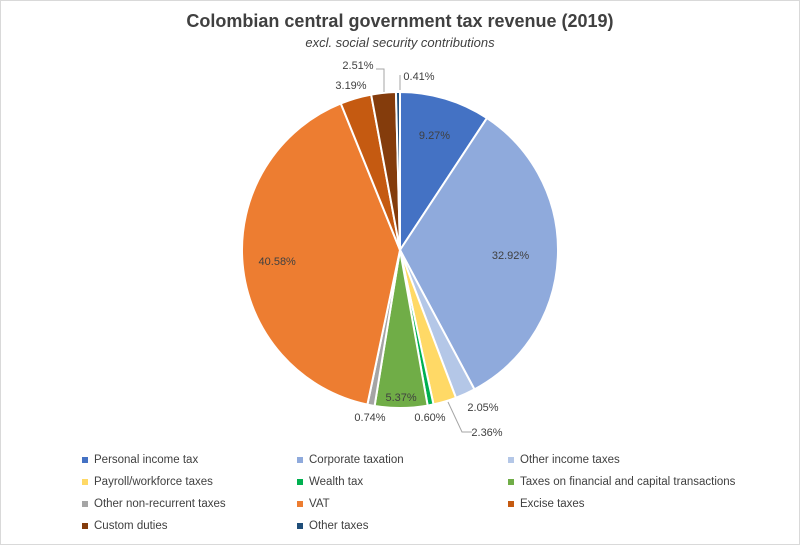  Describe the element at coordinates (356, 460) in the screenshot. I see `legend-label: Corporate taxation` at that location.